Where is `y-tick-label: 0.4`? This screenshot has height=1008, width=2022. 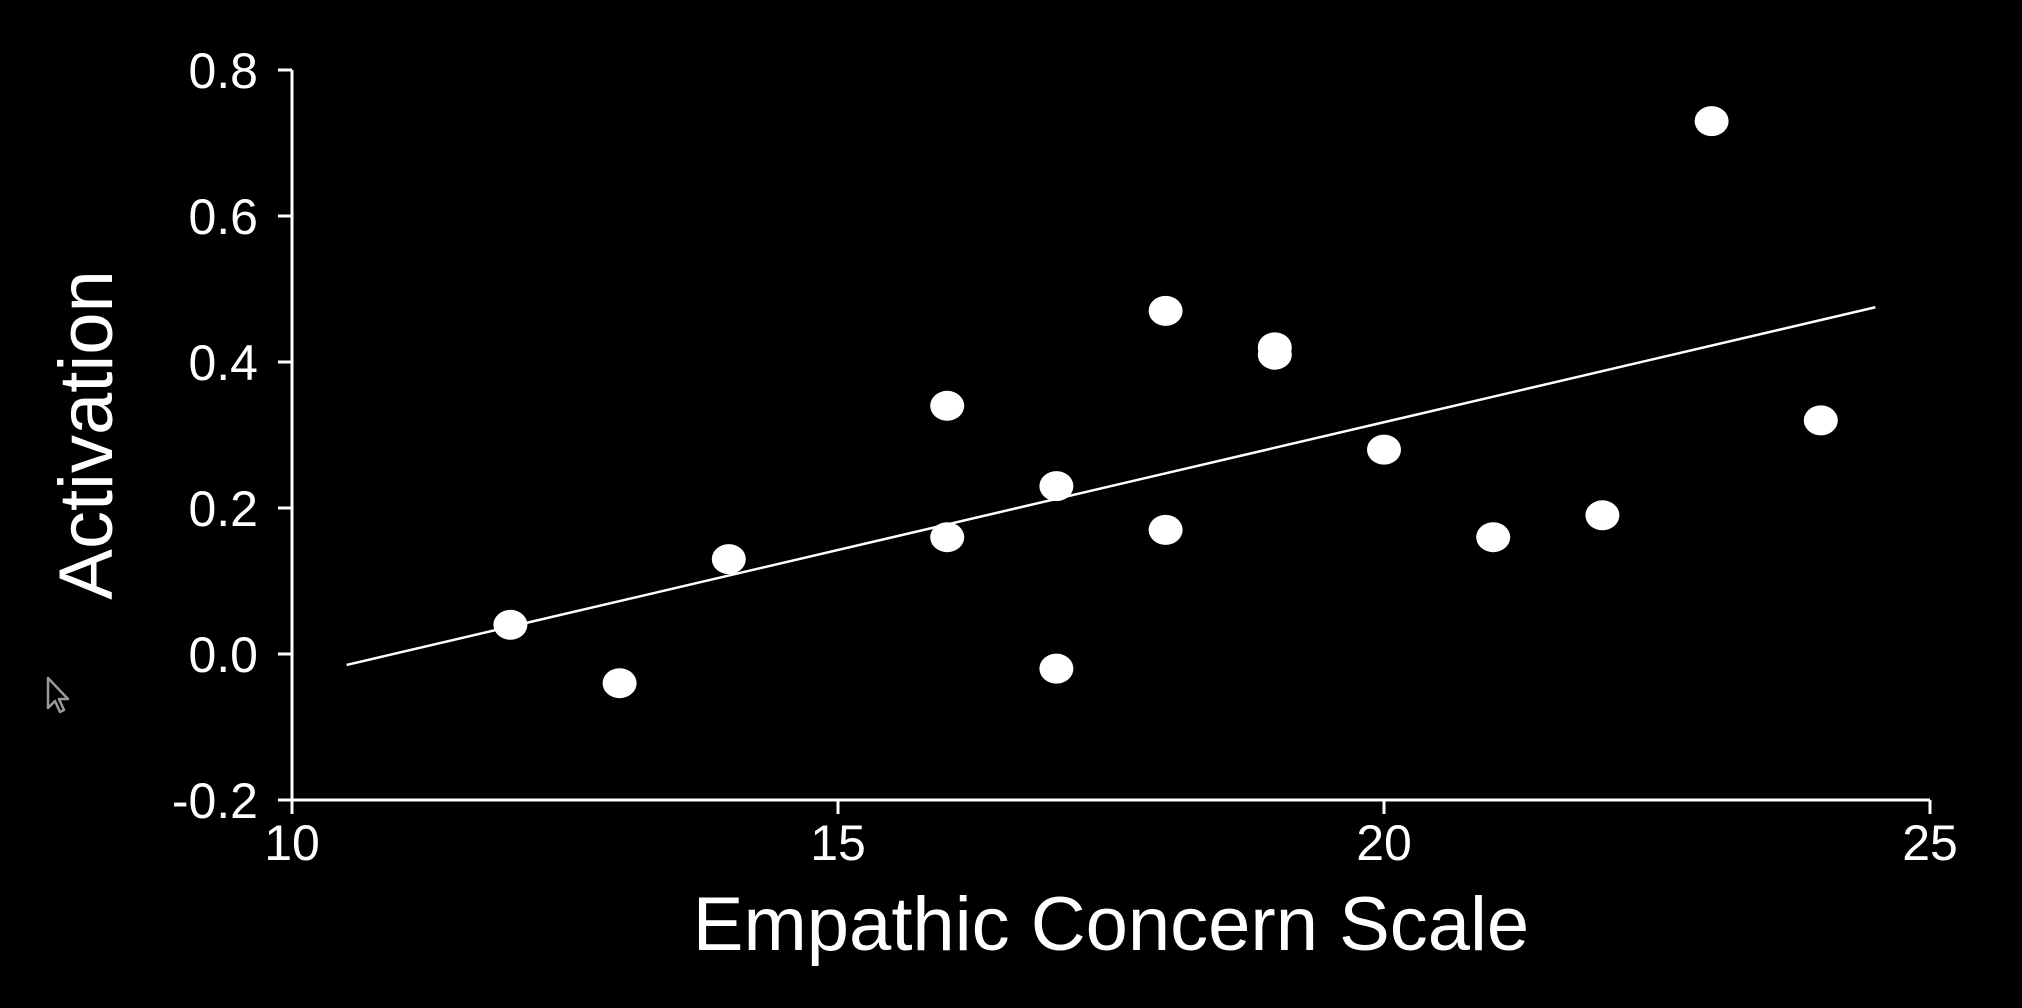 y-tick-label: 0.4 is located at coordinates (223, 363).